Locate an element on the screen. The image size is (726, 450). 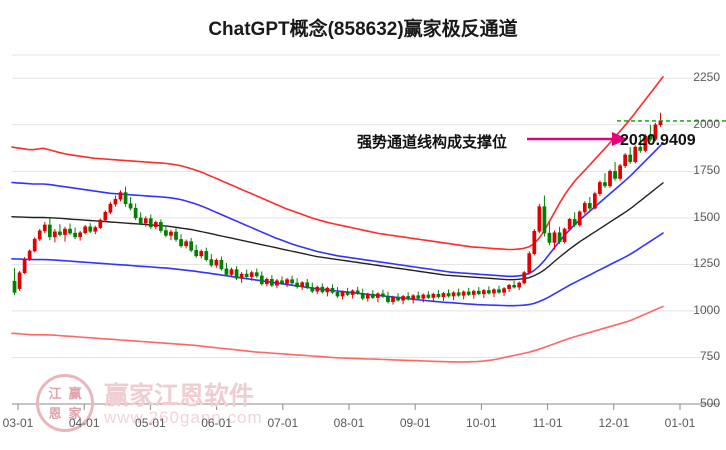
x-axis-tick: 09-01 is located at coordinates (415, 423).